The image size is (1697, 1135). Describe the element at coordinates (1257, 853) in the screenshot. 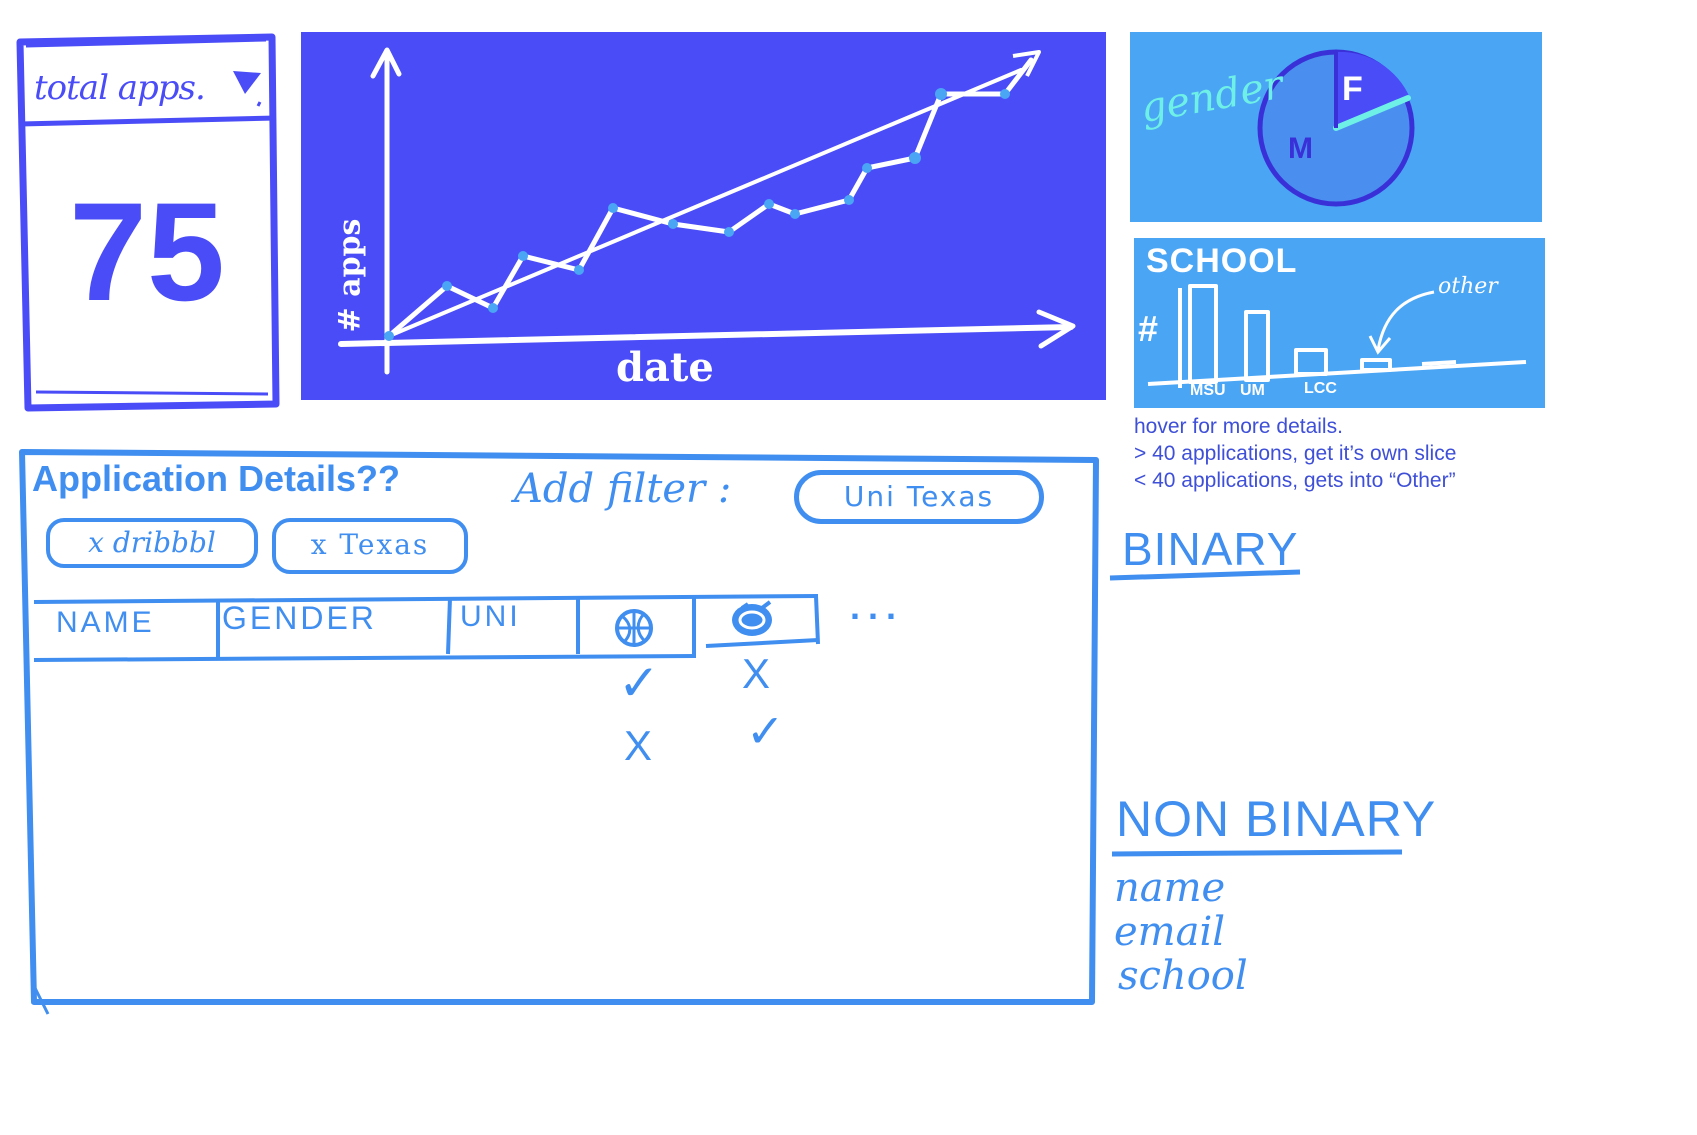

I see `nonbinary-underline` at that location.